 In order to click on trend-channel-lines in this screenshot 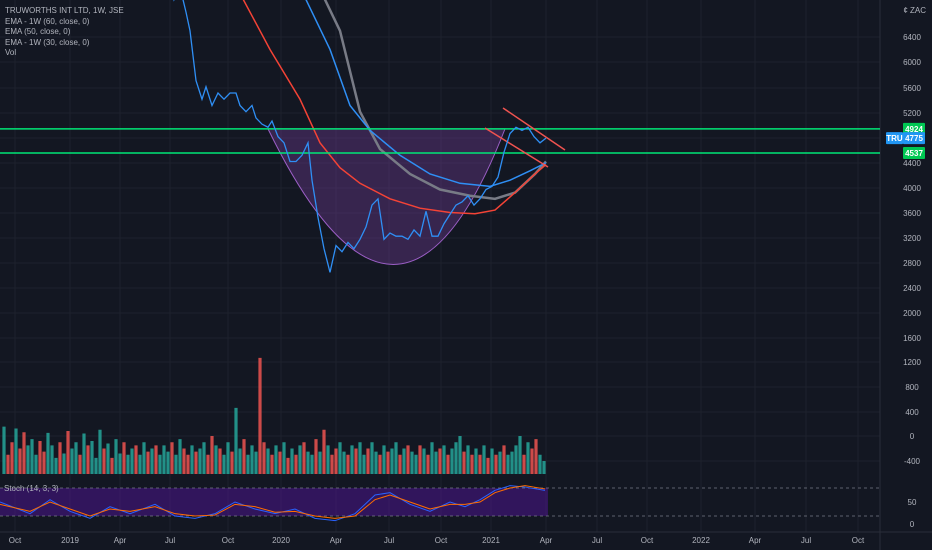, I will do `click(525, 137)`.